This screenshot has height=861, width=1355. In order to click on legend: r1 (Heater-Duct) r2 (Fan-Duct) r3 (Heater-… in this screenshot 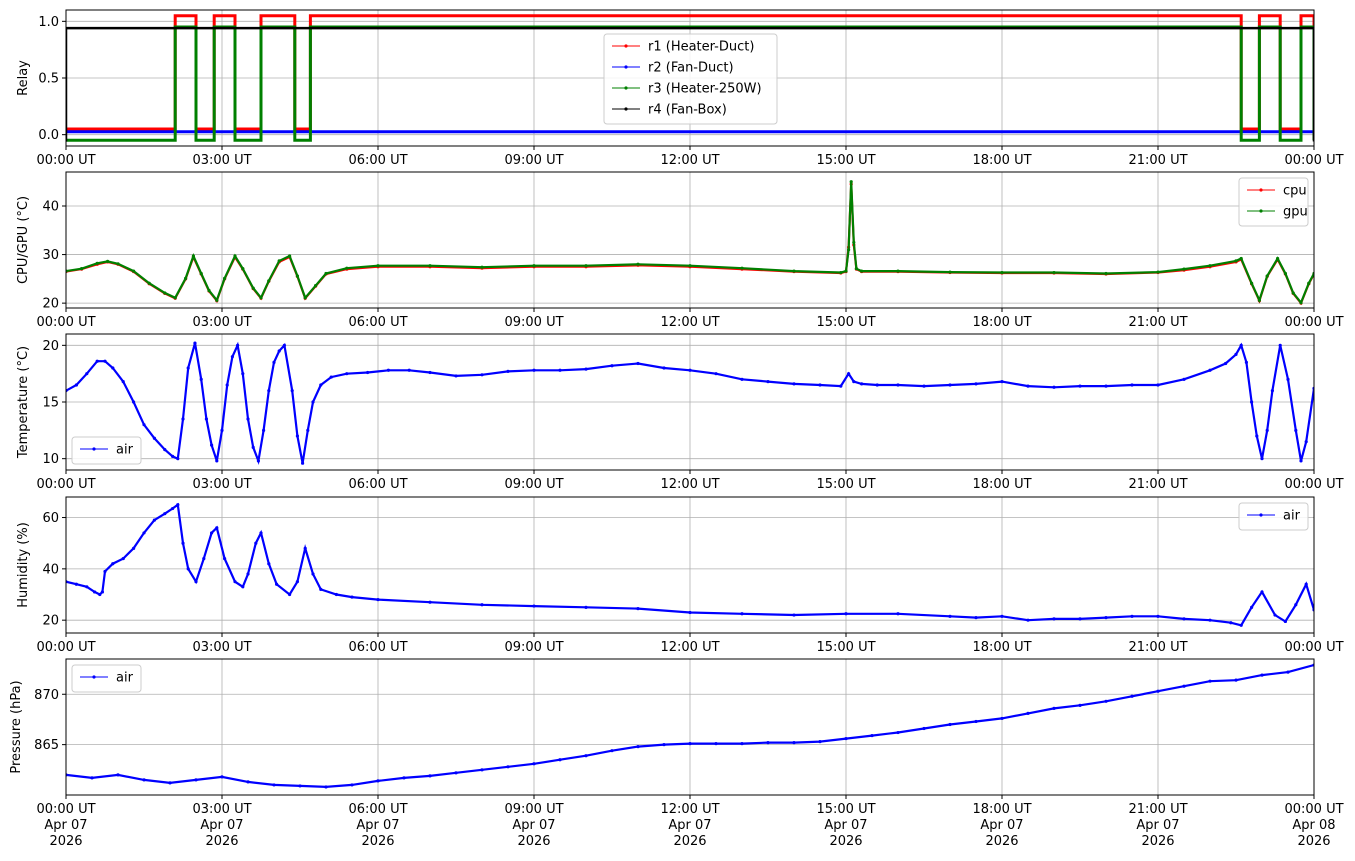, I will do `click(690, 79)`.